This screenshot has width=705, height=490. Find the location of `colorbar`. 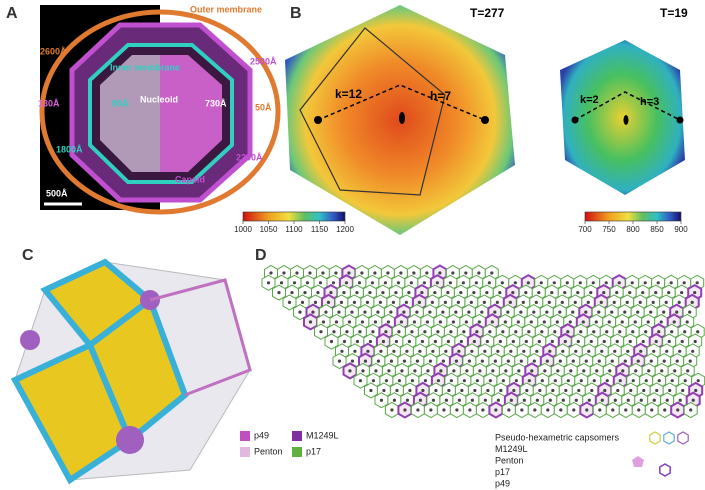

colorbar is located at coordinates (633, 216).